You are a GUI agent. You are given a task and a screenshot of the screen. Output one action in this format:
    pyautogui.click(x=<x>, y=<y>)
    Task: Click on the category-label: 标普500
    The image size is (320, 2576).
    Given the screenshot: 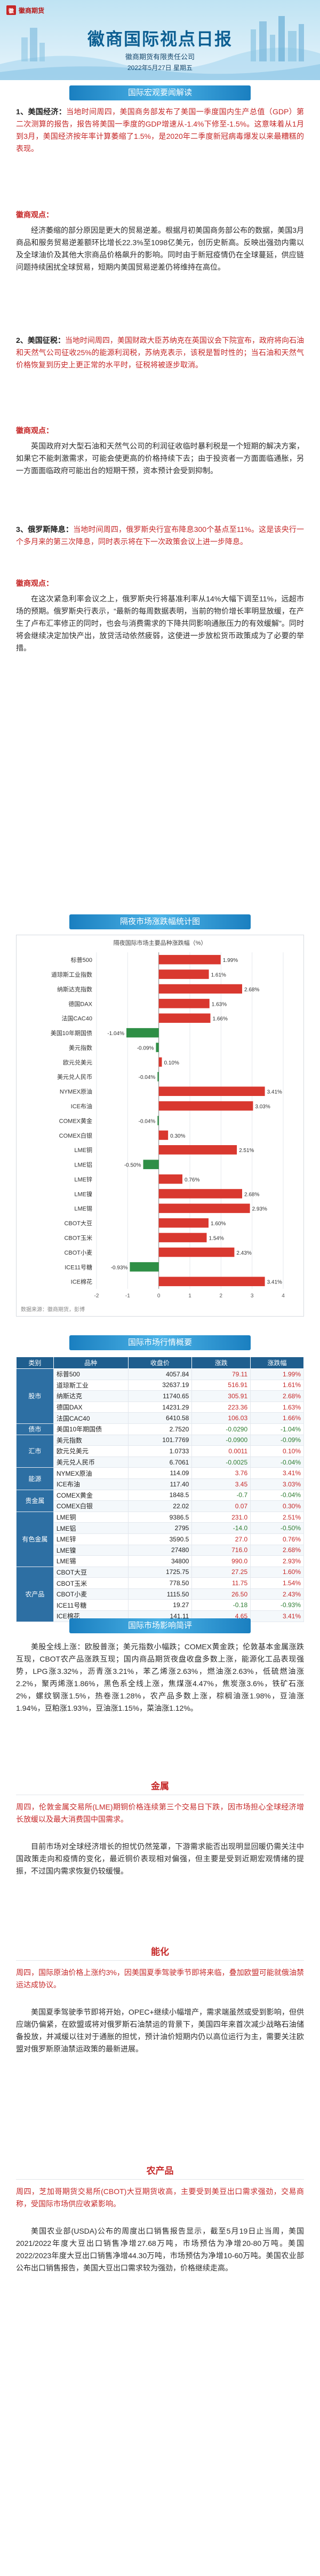 What is the action you would take?
    pyautogui.click(x=81, y=960)
    